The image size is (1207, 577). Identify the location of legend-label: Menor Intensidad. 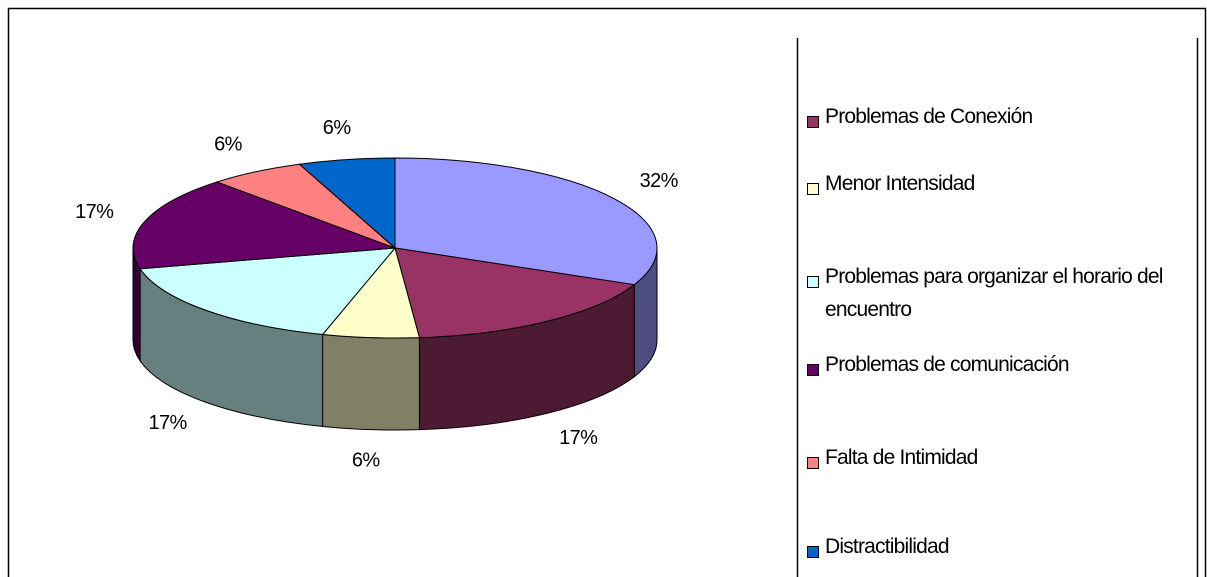
(900, 183).